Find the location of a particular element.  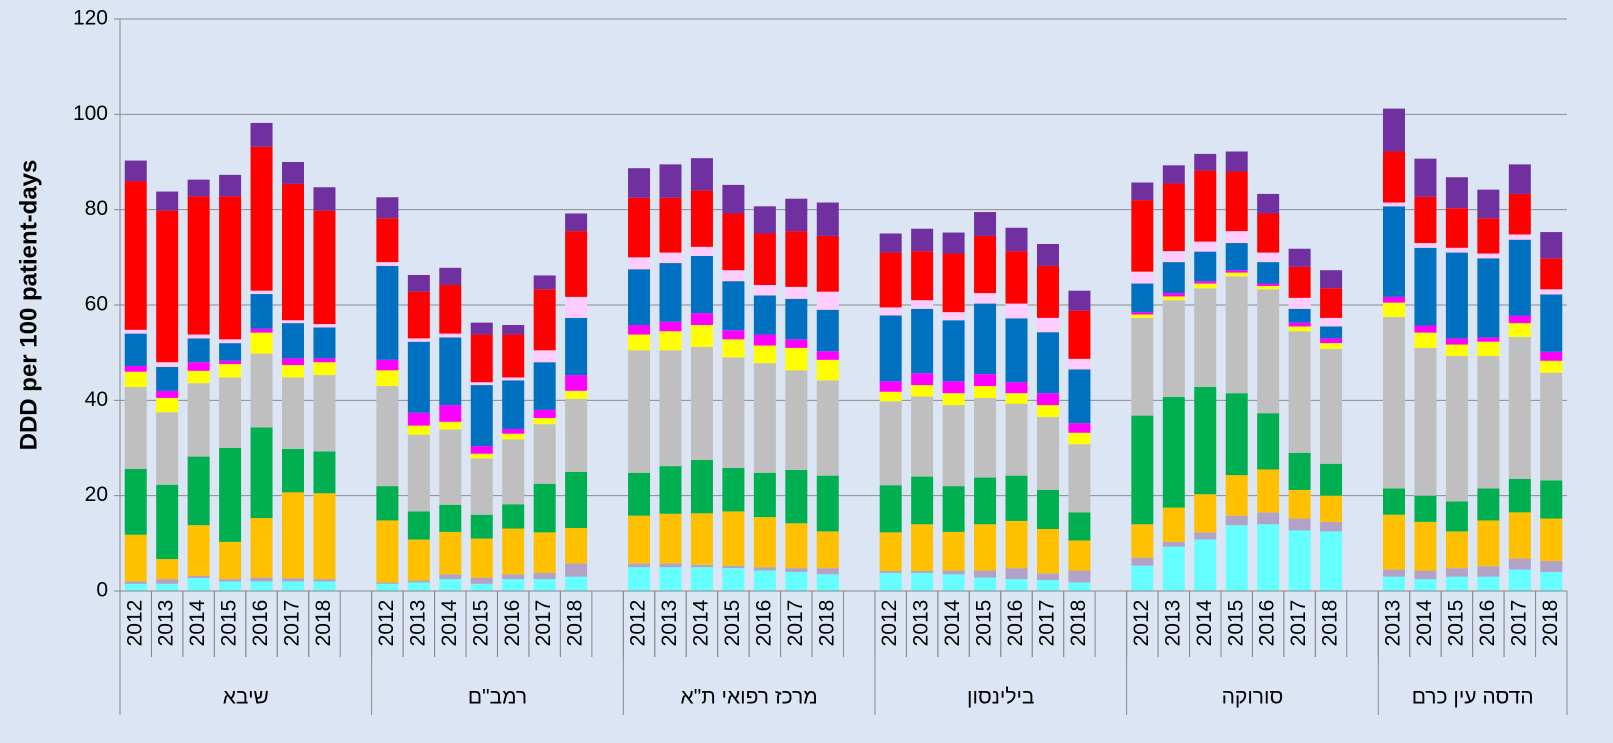

y-tick-label: 20 is located at coordinates (96, 494).